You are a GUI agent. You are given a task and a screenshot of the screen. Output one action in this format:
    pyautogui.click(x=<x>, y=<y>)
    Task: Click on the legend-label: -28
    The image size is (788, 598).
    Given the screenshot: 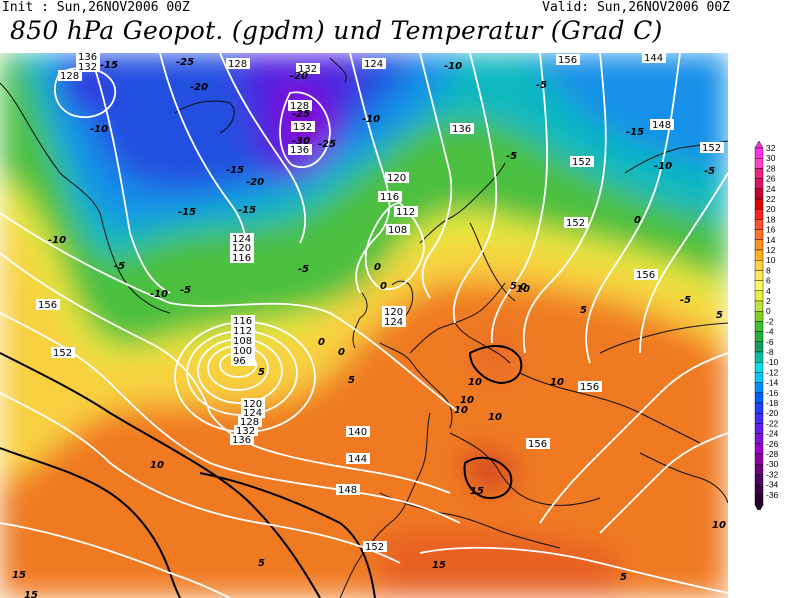 What is the action you would take?
    pyautogui.click(x=772, y=454)
    